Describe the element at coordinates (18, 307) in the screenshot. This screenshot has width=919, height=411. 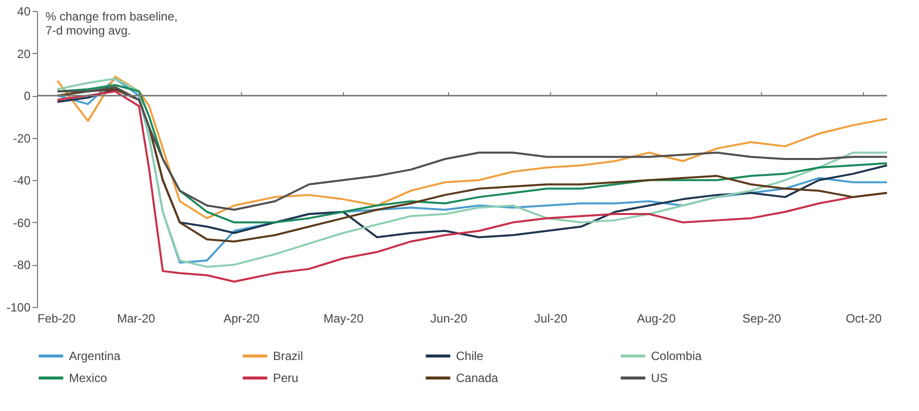
I see `y-tick-label: -100` at that location.